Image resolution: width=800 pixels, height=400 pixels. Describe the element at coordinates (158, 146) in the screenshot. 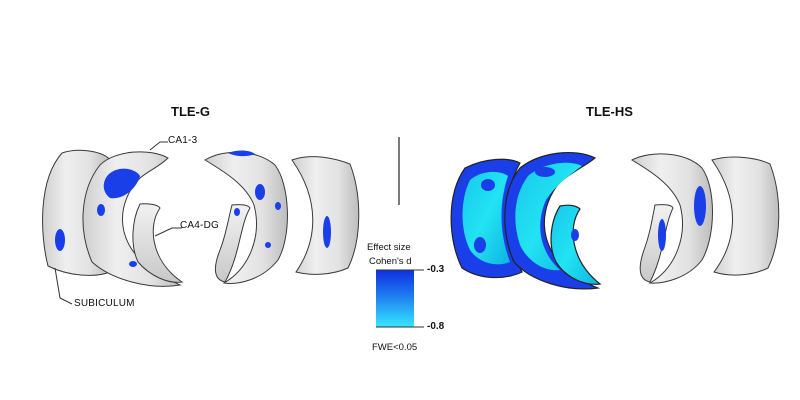

I see `ca13-leader-line` at that location.